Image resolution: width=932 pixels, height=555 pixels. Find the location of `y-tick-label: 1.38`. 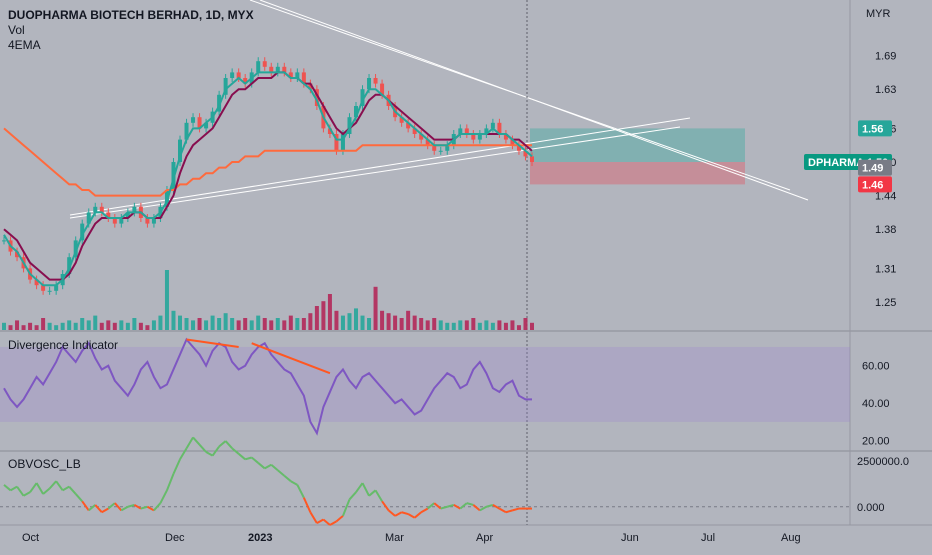

y-tick-label: 1.38 is located at coordinates (885, 230).